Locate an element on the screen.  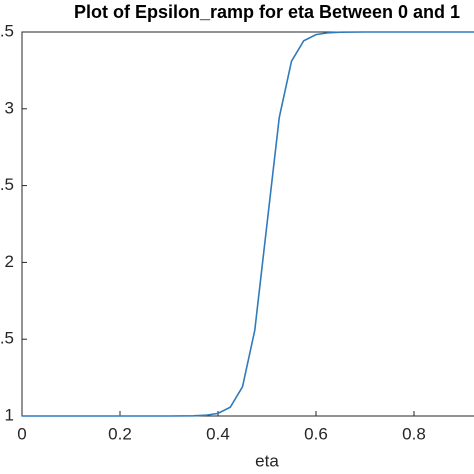
x-axis-label: eta is located at coordinates (267, 460).